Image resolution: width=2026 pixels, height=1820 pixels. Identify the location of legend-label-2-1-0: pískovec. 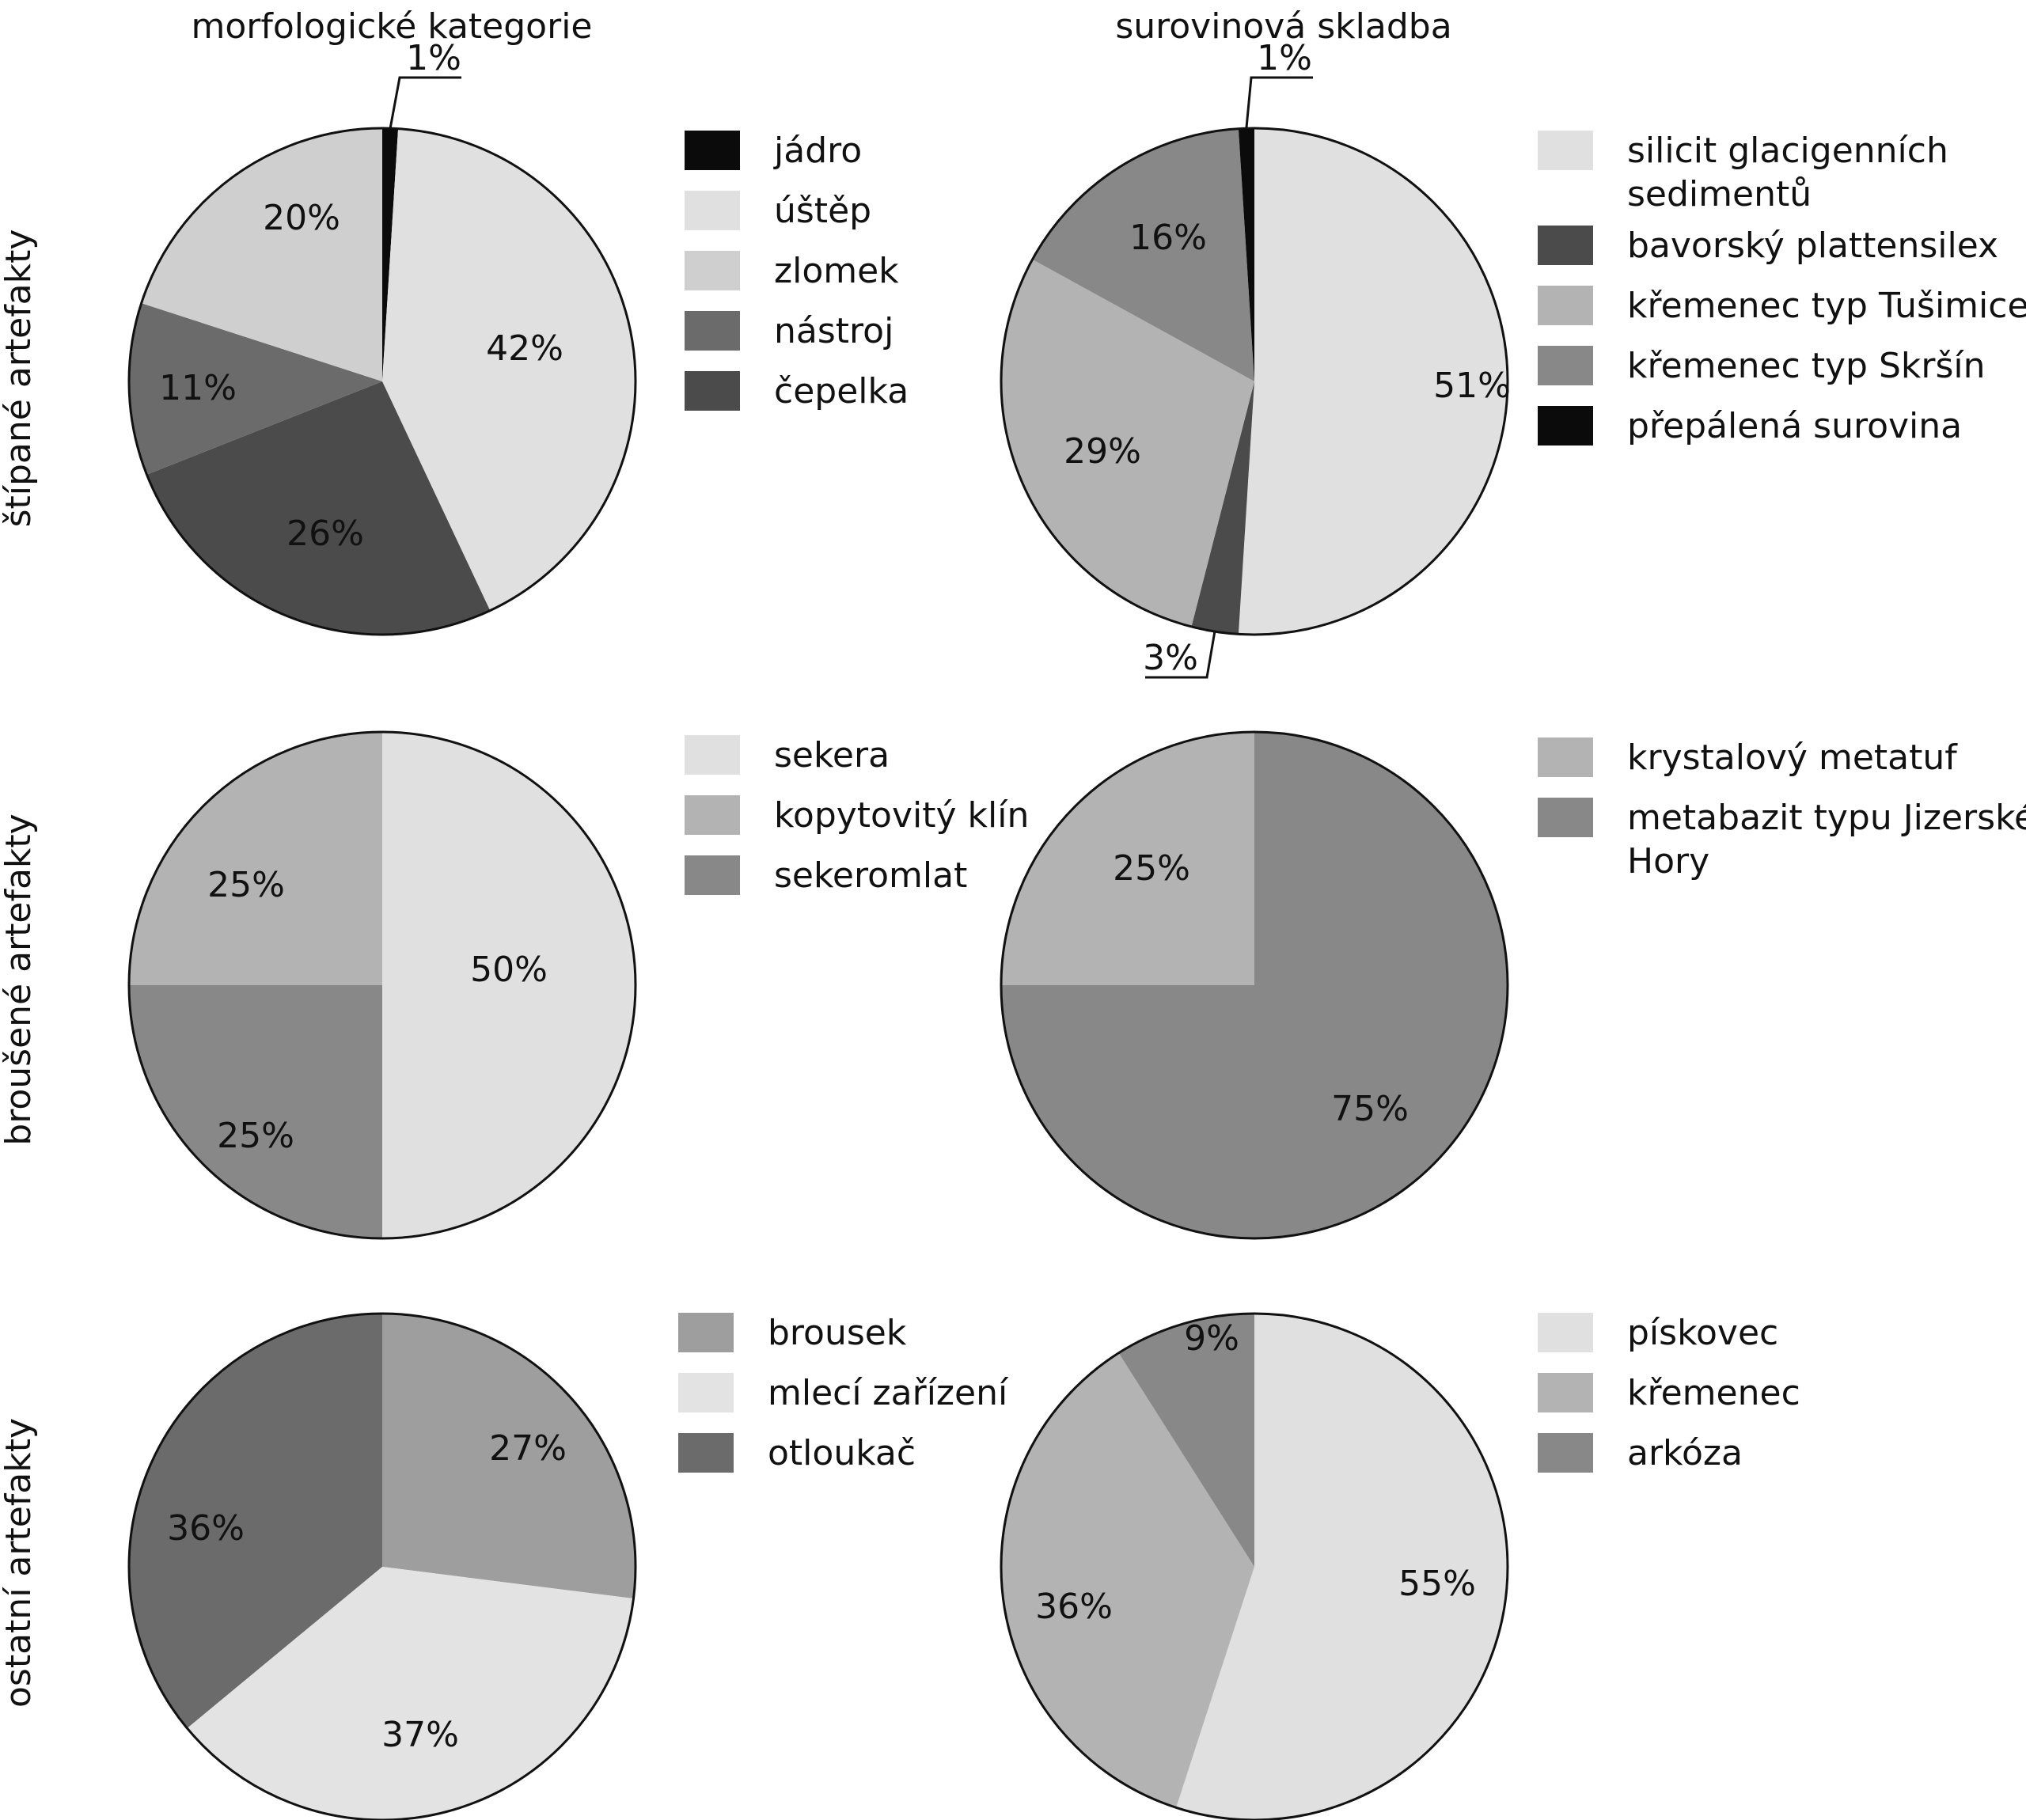
(1702, 1333).